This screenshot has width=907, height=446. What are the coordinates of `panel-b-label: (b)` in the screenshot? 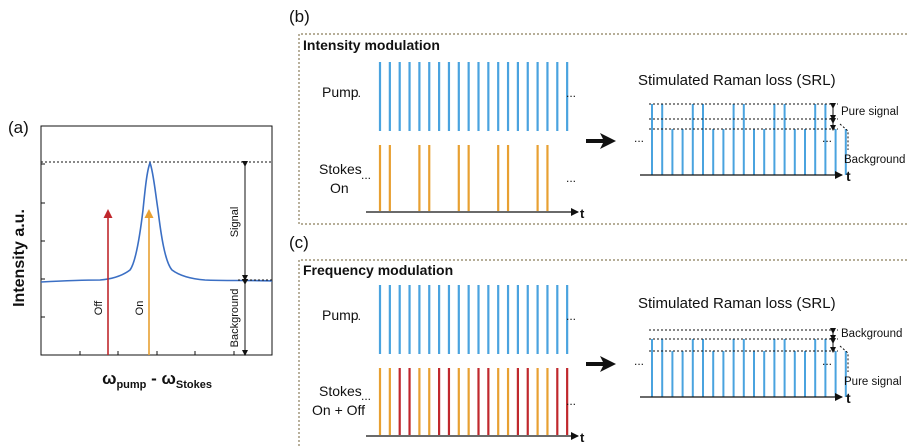 It's located at (299, 16).